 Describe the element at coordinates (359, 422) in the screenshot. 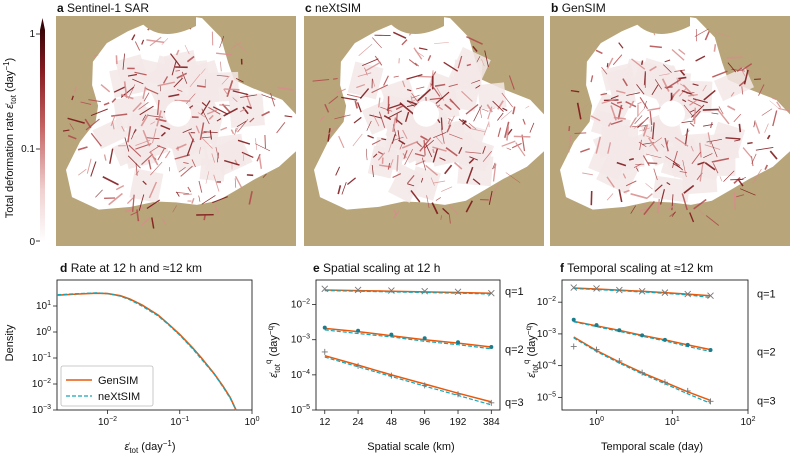

I see `x-tick-label: 24` at that location.